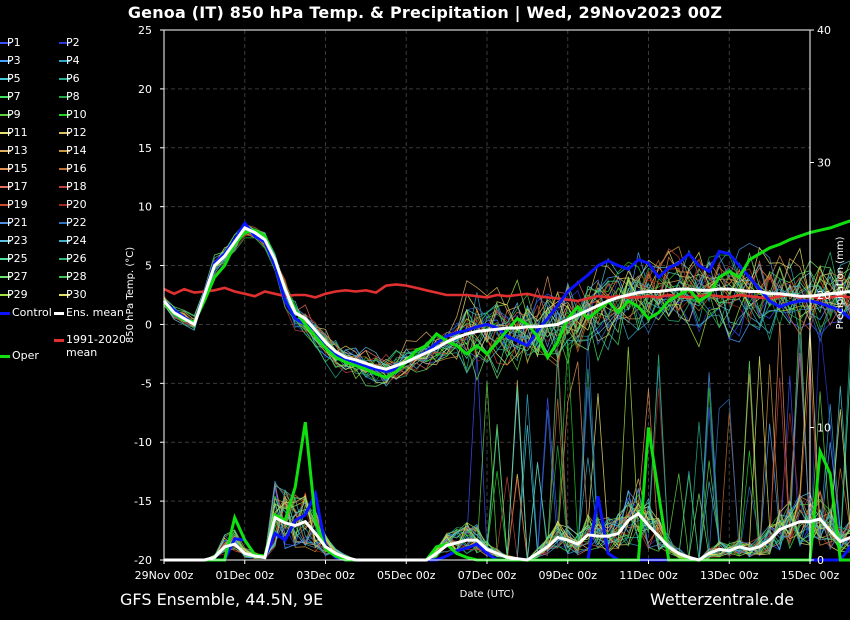 The image size is (850, 620). I want to click on legend-label: P21, so click(17, 222).